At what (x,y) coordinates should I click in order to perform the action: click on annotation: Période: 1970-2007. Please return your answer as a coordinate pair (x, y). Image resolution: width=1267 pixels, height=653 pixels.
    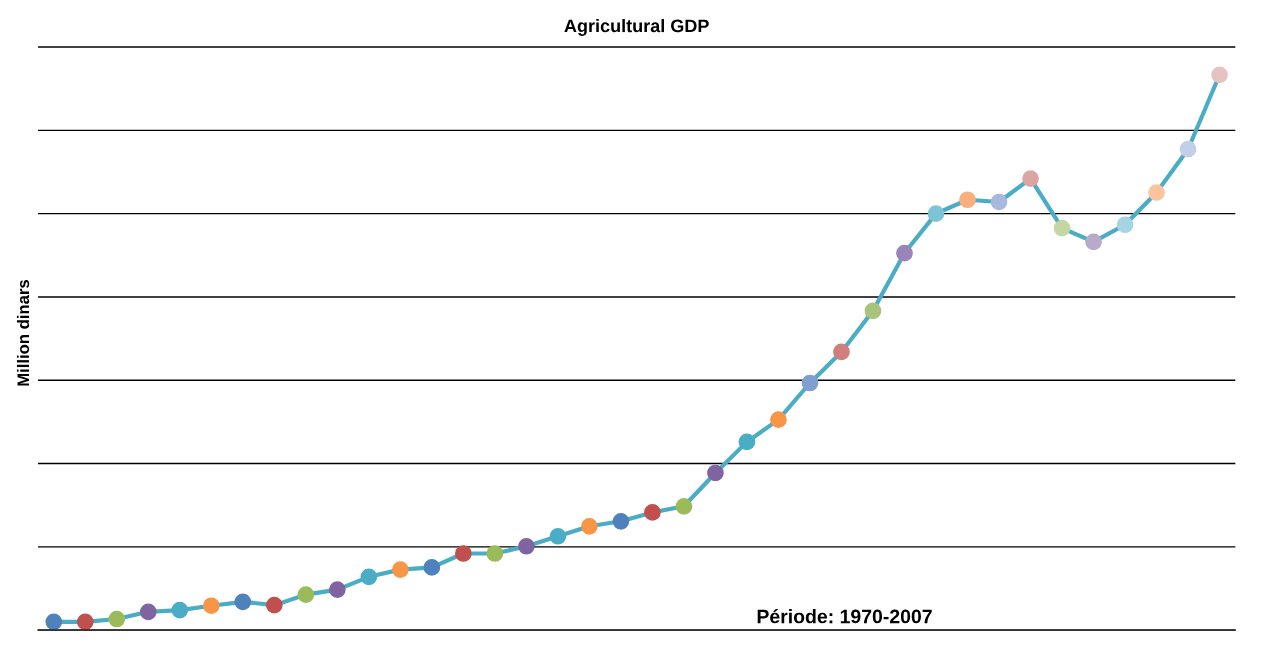
    Looking at the image, I should click on (844, 616).